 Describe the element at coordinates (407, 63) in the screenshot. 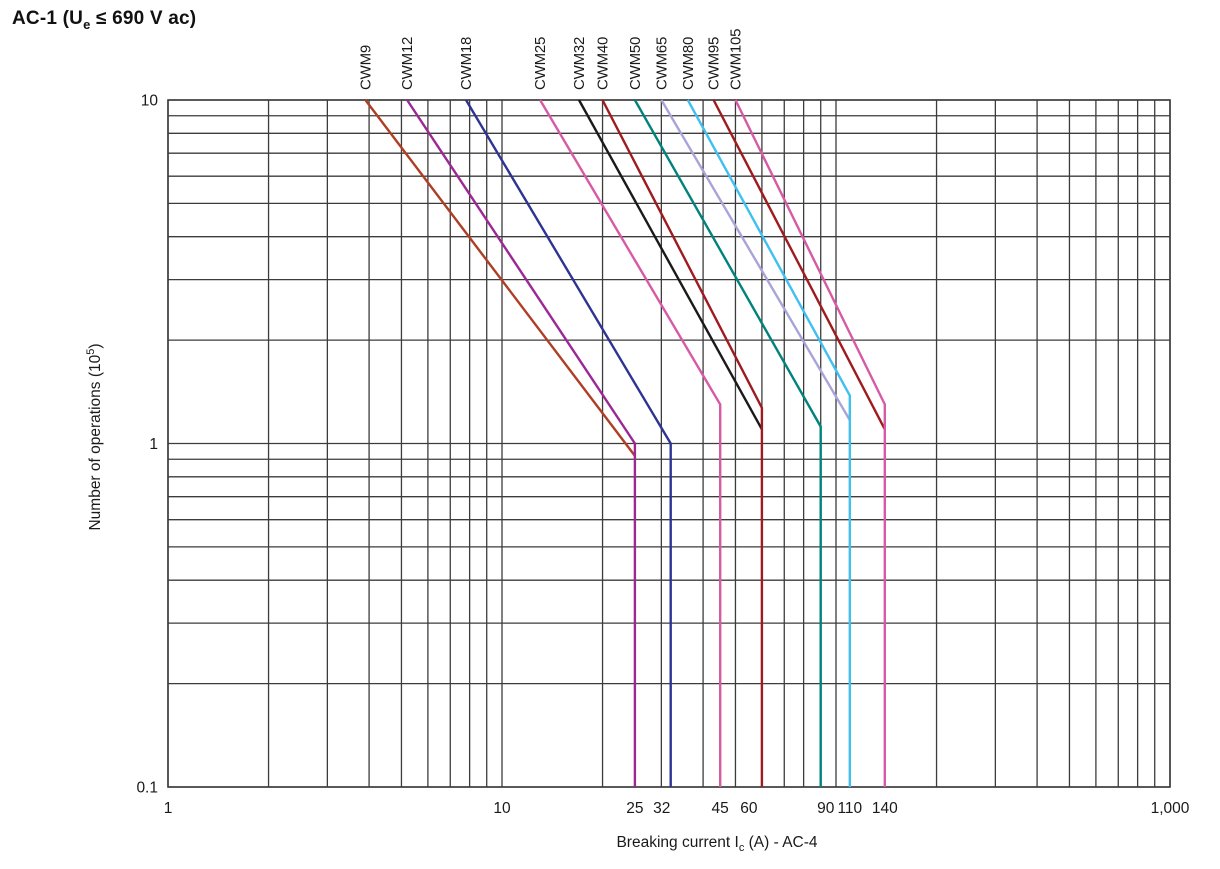

I see `series-label-CWM12: CWM12` at that location.